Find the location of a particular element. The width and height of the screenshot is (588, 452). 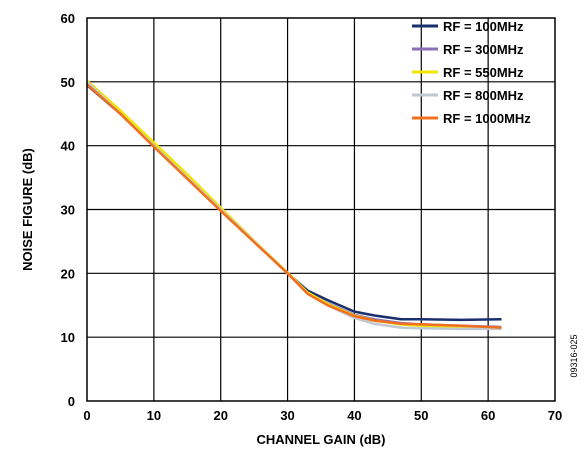

x-tick-label: 60 is located at coordinates (488, 415).